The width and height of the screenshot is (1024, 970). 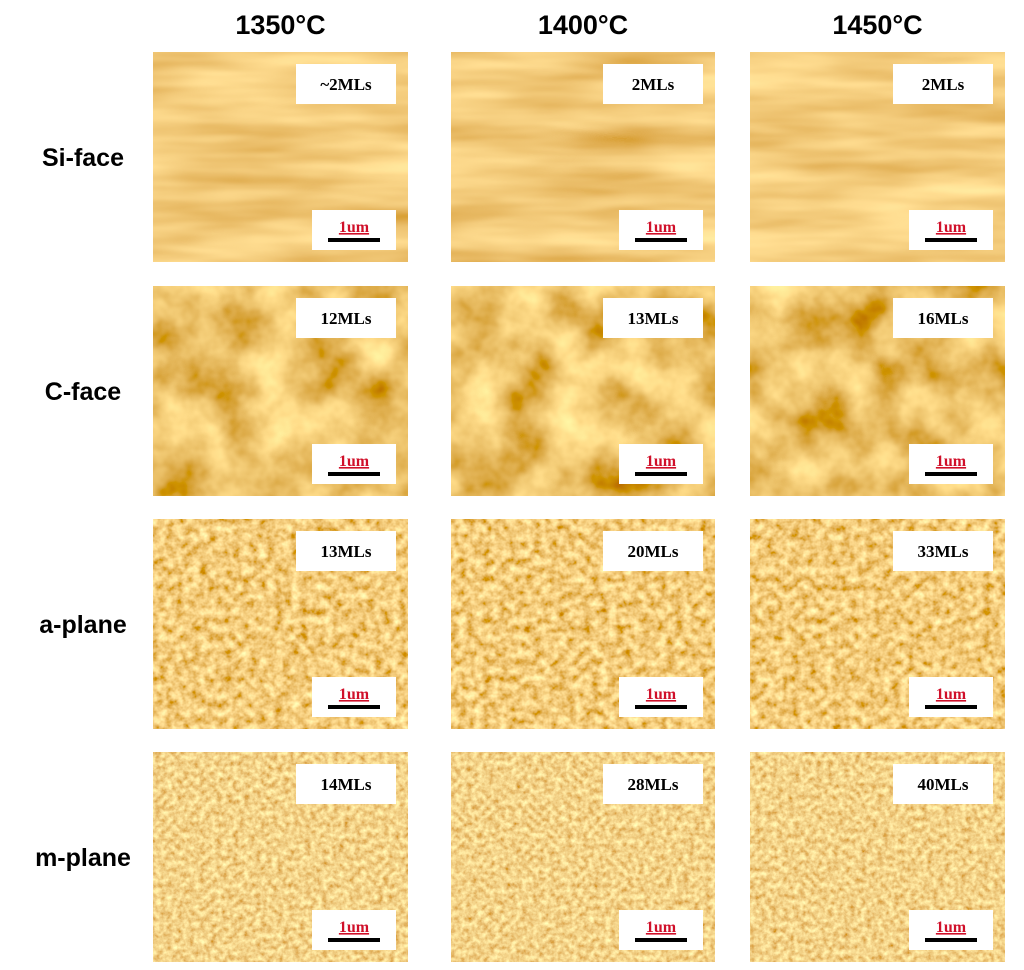 I want to click on afm-image: 33MLs 1um, so click(x=877, y=624).